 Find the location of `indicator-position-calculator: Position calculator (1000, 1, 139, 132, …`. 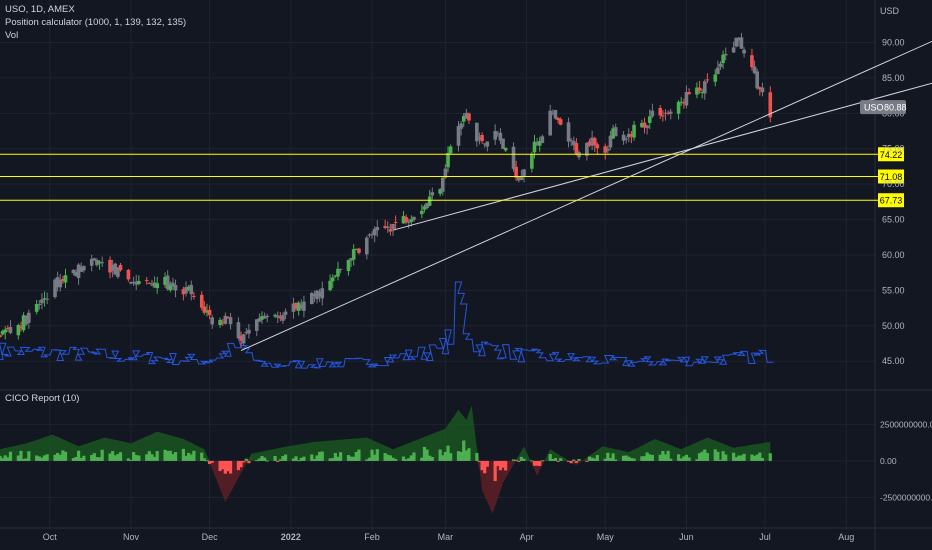

indicator-position-calculator: Position calculator (1000, 1, 139, 132, … is located at coordinates (96, 22).